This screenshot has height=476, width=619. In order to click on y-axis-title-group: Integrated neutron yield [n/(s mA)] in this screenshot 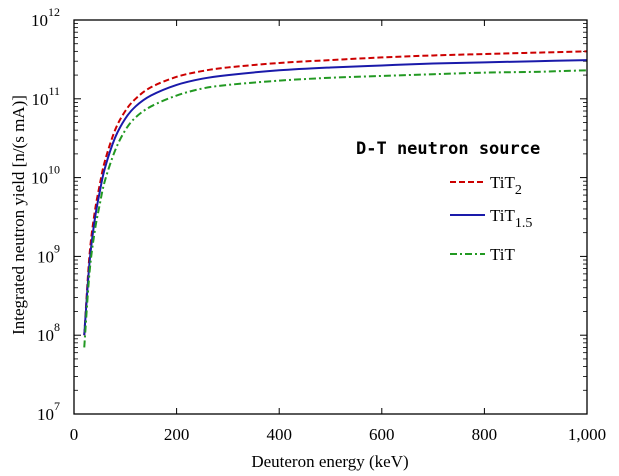, I will do `click(18, 215)`.